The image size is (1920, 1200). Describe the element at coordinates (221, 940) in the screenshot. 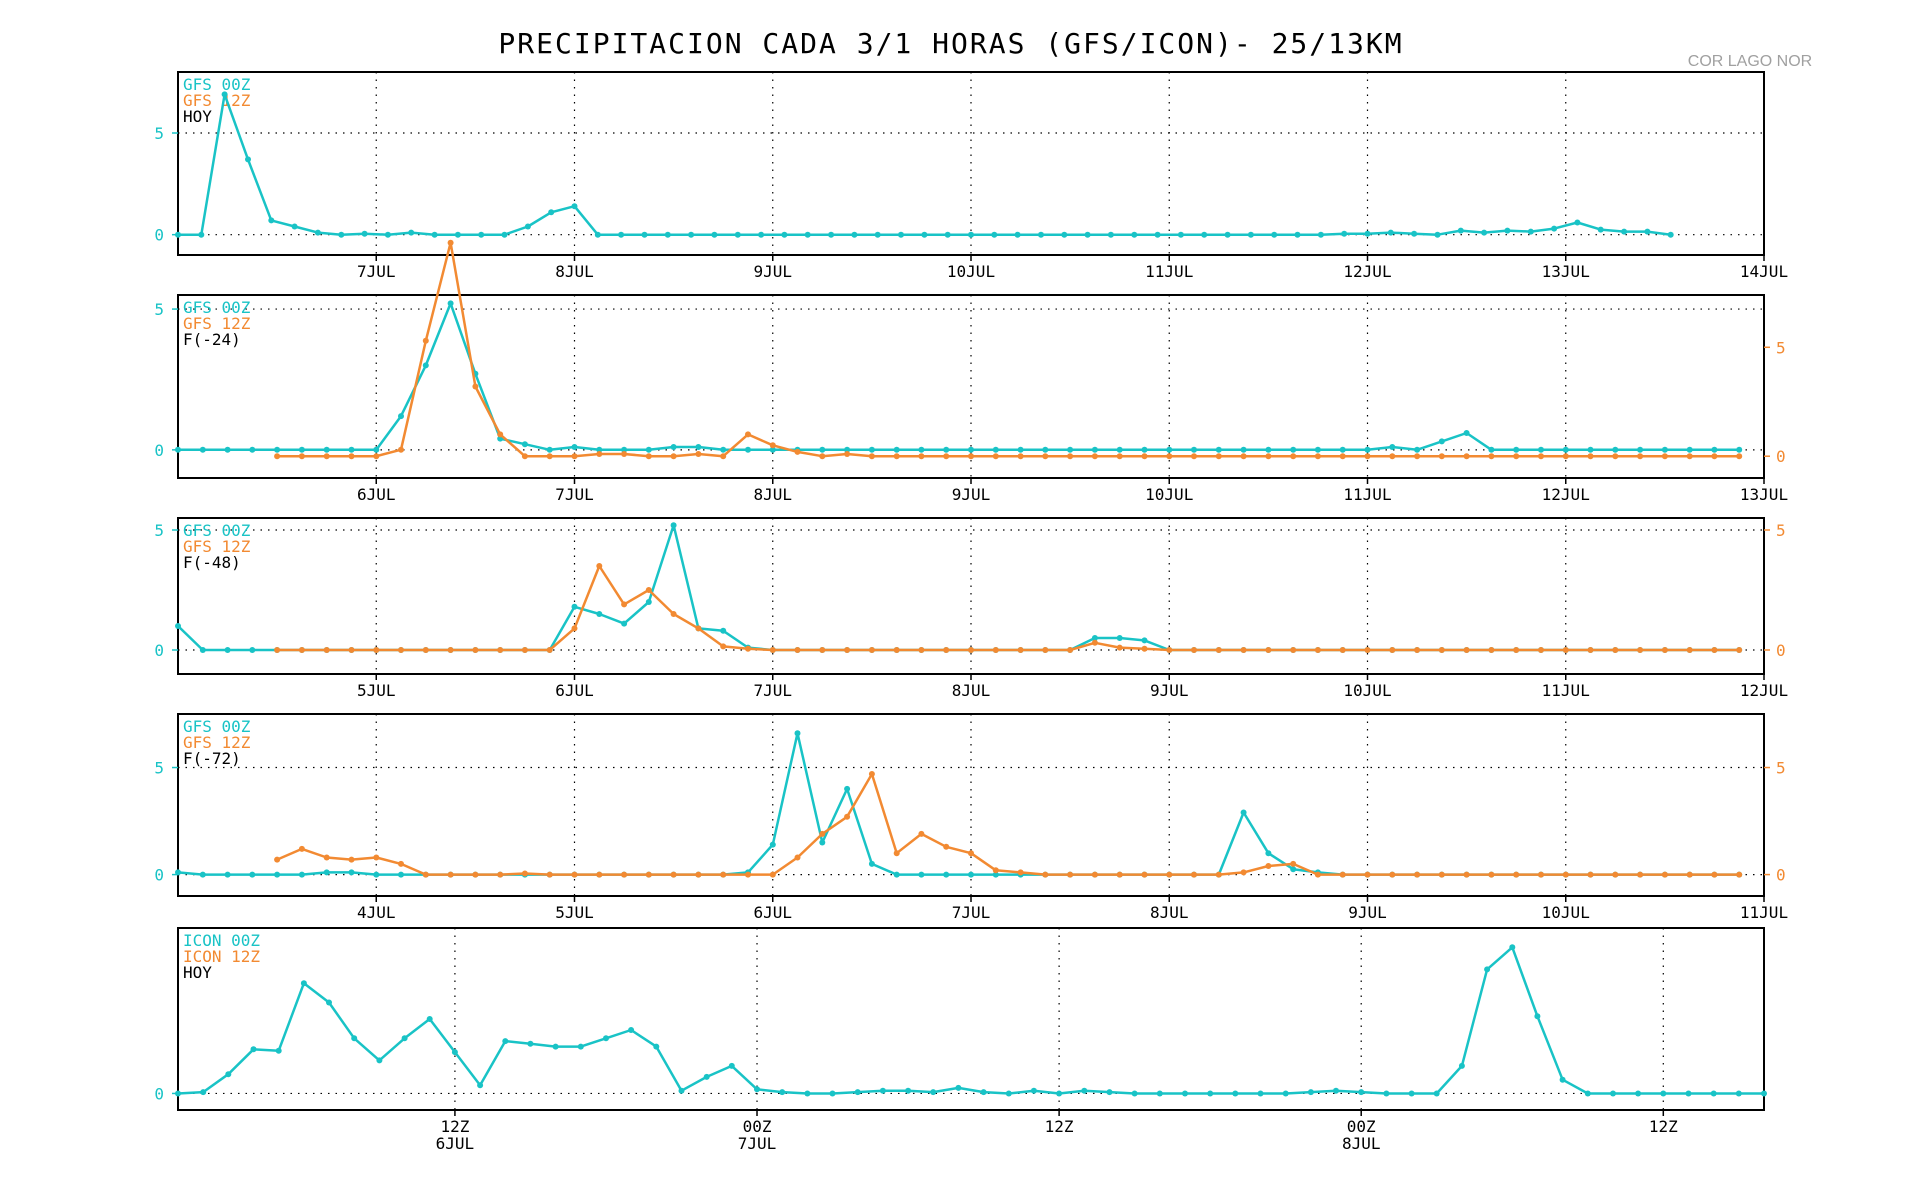

I see `legend-entry: ICON 00Z` at that location.